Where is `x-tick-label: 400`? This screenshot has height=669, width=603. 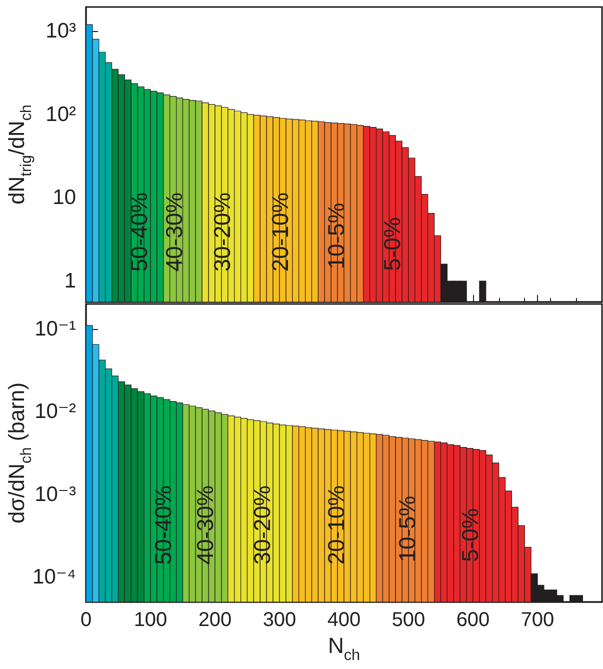
x-tick-label: 400 is located at coordinates (344, 620).